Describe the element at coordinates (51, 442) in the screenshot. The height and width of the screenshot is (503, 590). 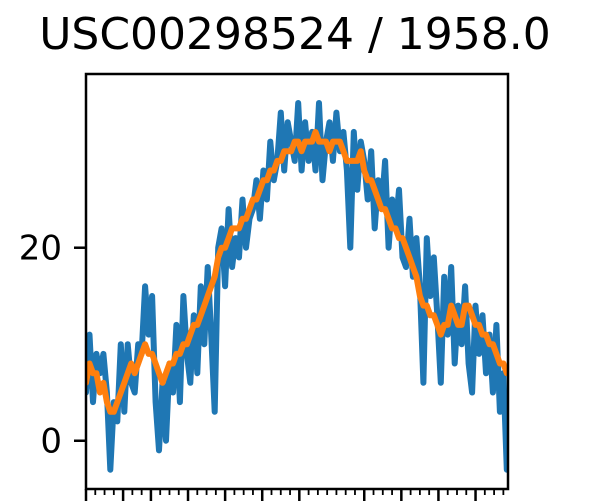
I see `y-tick-label: 0` at that location.